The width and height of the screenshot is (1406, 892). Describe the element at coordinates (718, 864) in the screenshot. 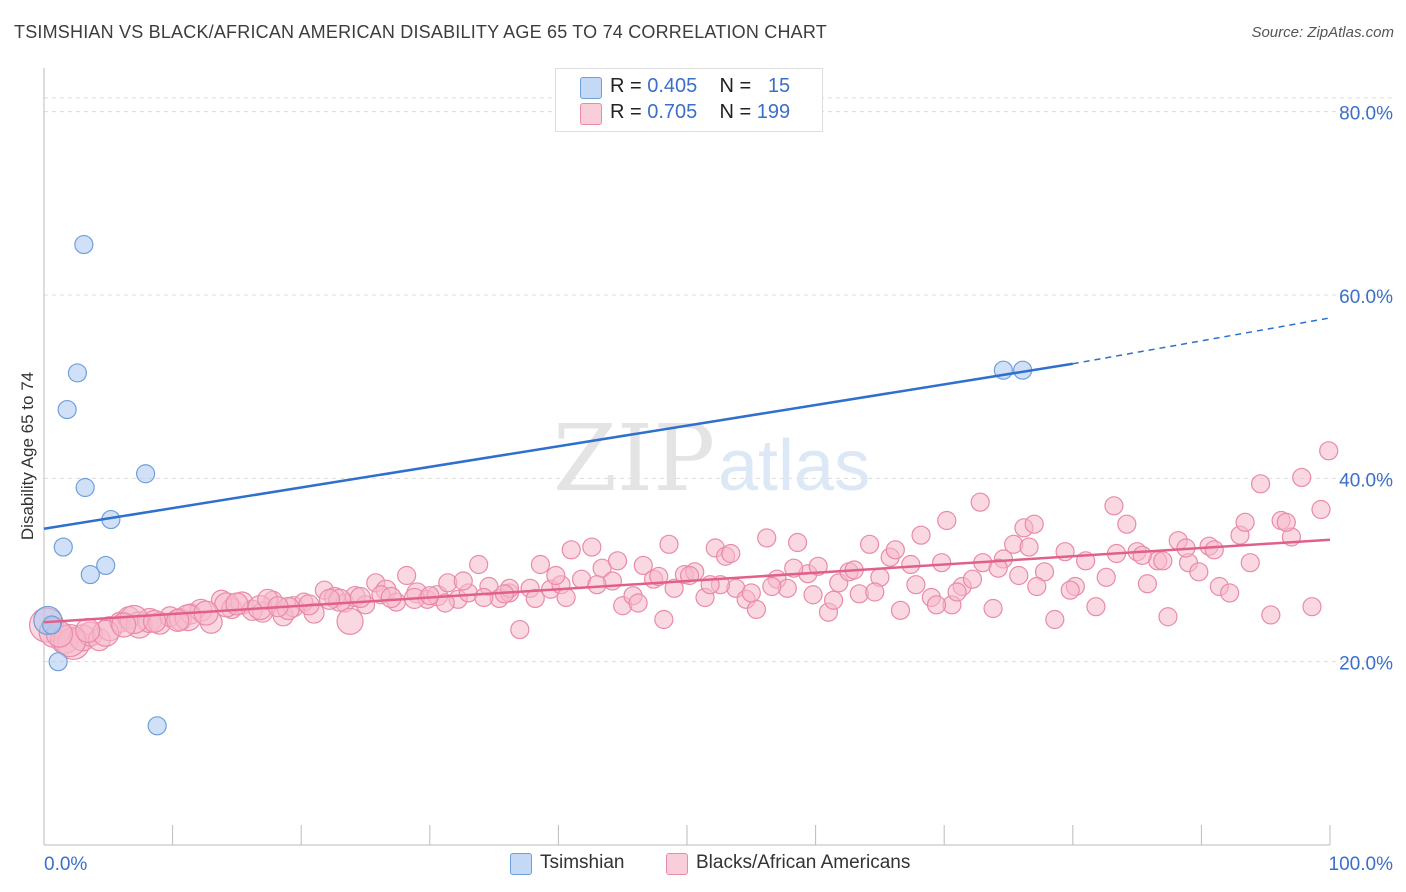

I see `x-tick-labels: 0.0% 100.0%` at that location.